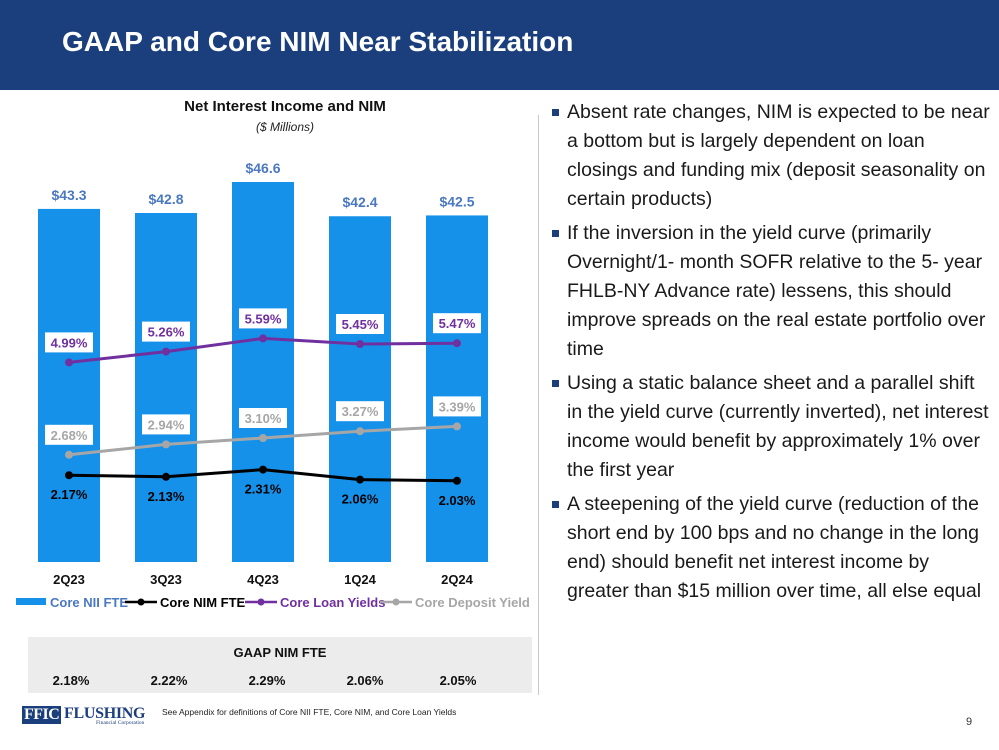 This screenshot has height=750, width=999. What do you see at coordinates (318, 41) in the screenshot?
I see `page-title: GAAP and Core NIM Near Stabilization` at bounding box center [318, 41].